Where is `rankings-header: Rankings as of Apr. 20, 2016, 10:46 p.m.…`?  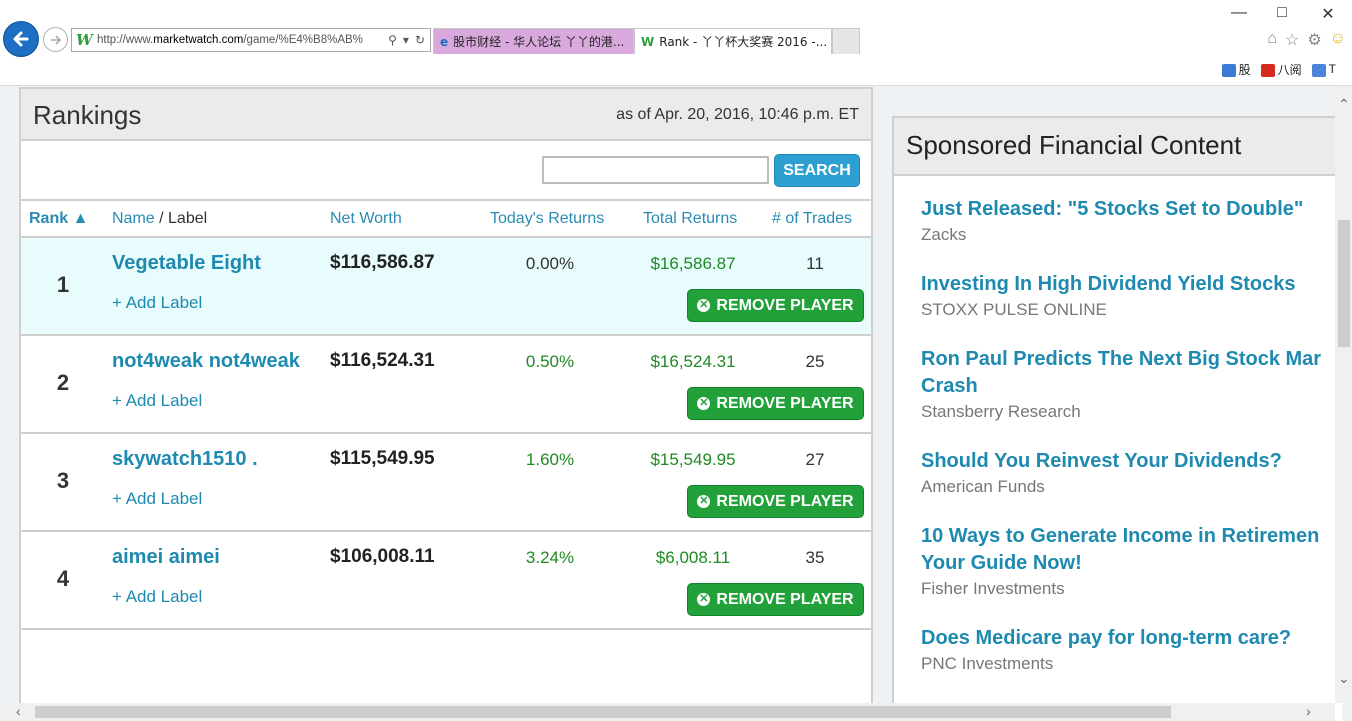
rankings-header: Rankings as of Apr. 20, 2016, 10:46 p.m.… is located at coordinates (446, 115).